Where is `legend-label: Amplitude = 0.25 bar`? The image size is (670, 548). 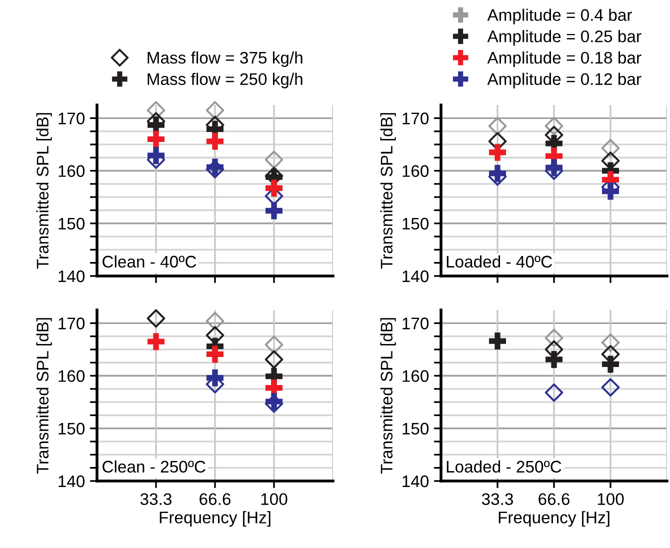
legend-label: Amplitude = 0.25 bar is located at coordinates (564, 38).